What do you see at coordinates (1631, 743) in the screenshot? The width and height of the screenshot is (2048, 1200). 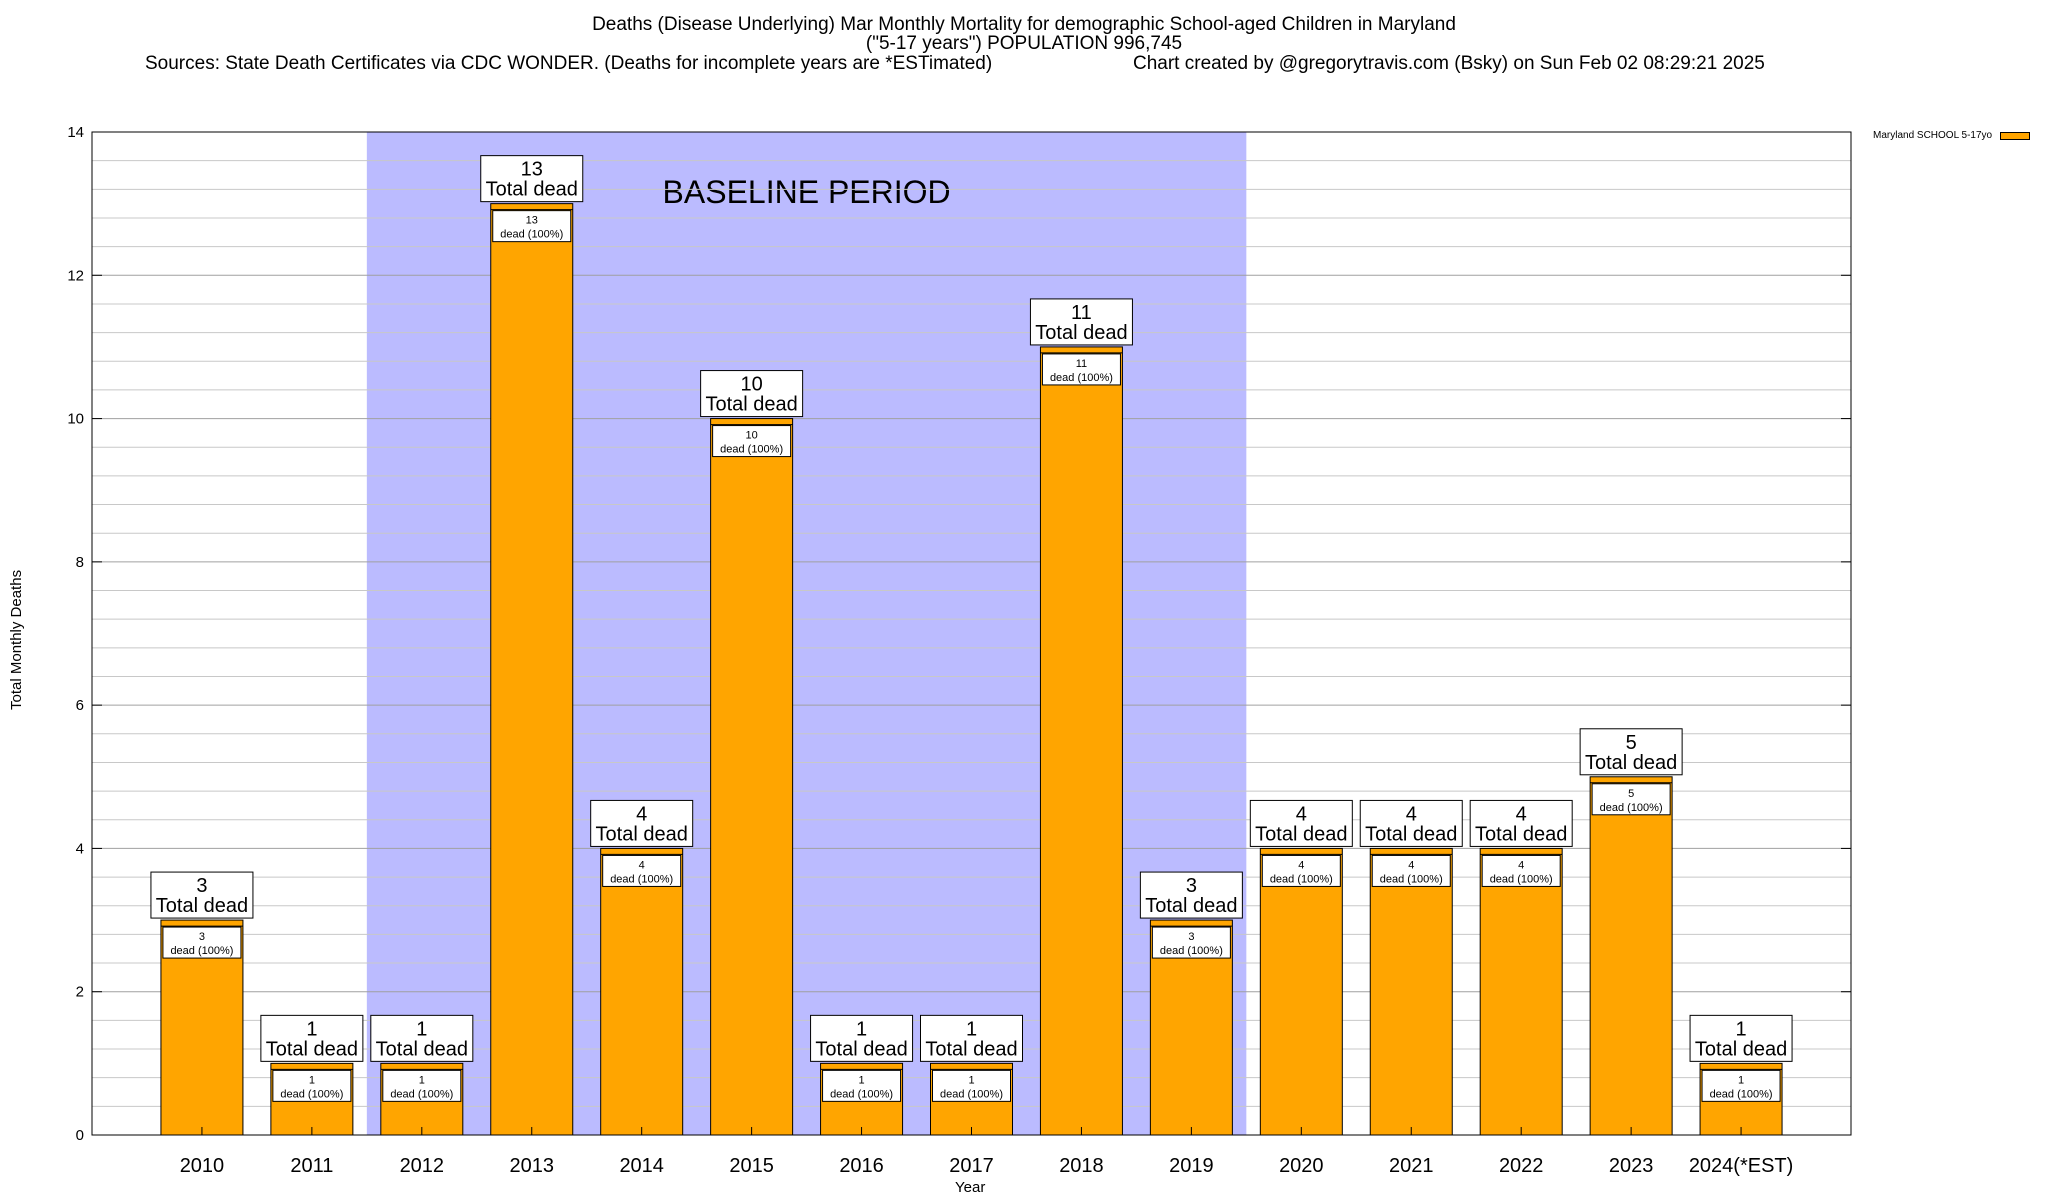 I see `total-count-label: 5` at bounding box center [1631, 743].